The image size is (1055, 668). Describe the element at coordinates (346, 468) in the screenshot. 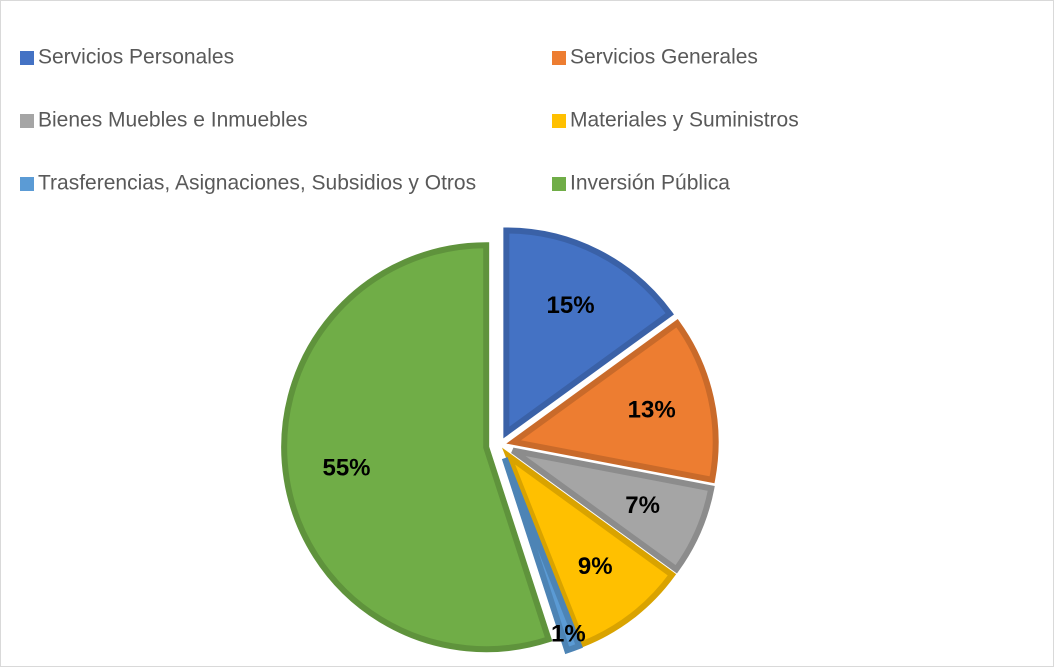

I see `data-label: 55%` at that location.